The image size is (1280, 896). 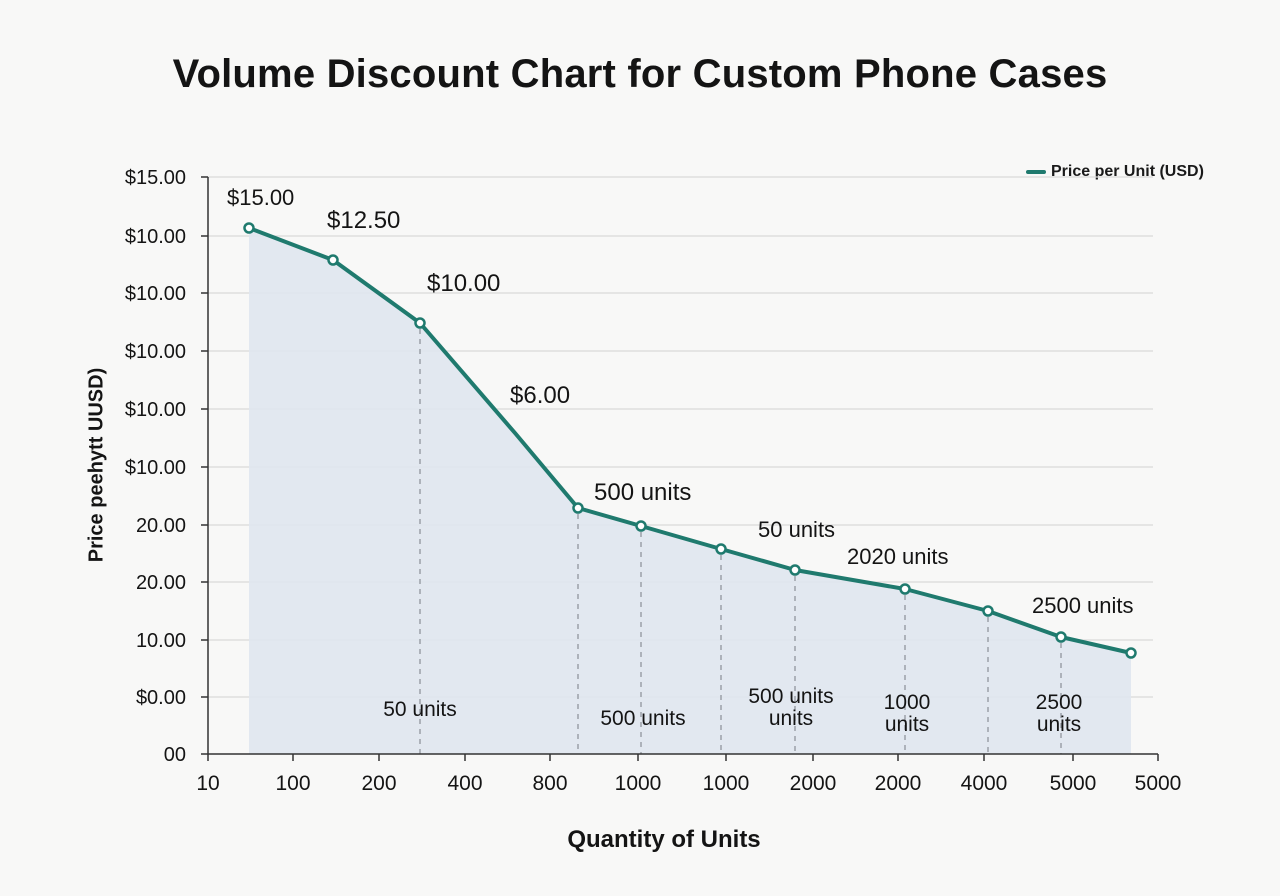 What do you see at coordinates (540, 395) in the screenshot?
I see `point-annotation: $6.00` at bounding box center [540, 395].